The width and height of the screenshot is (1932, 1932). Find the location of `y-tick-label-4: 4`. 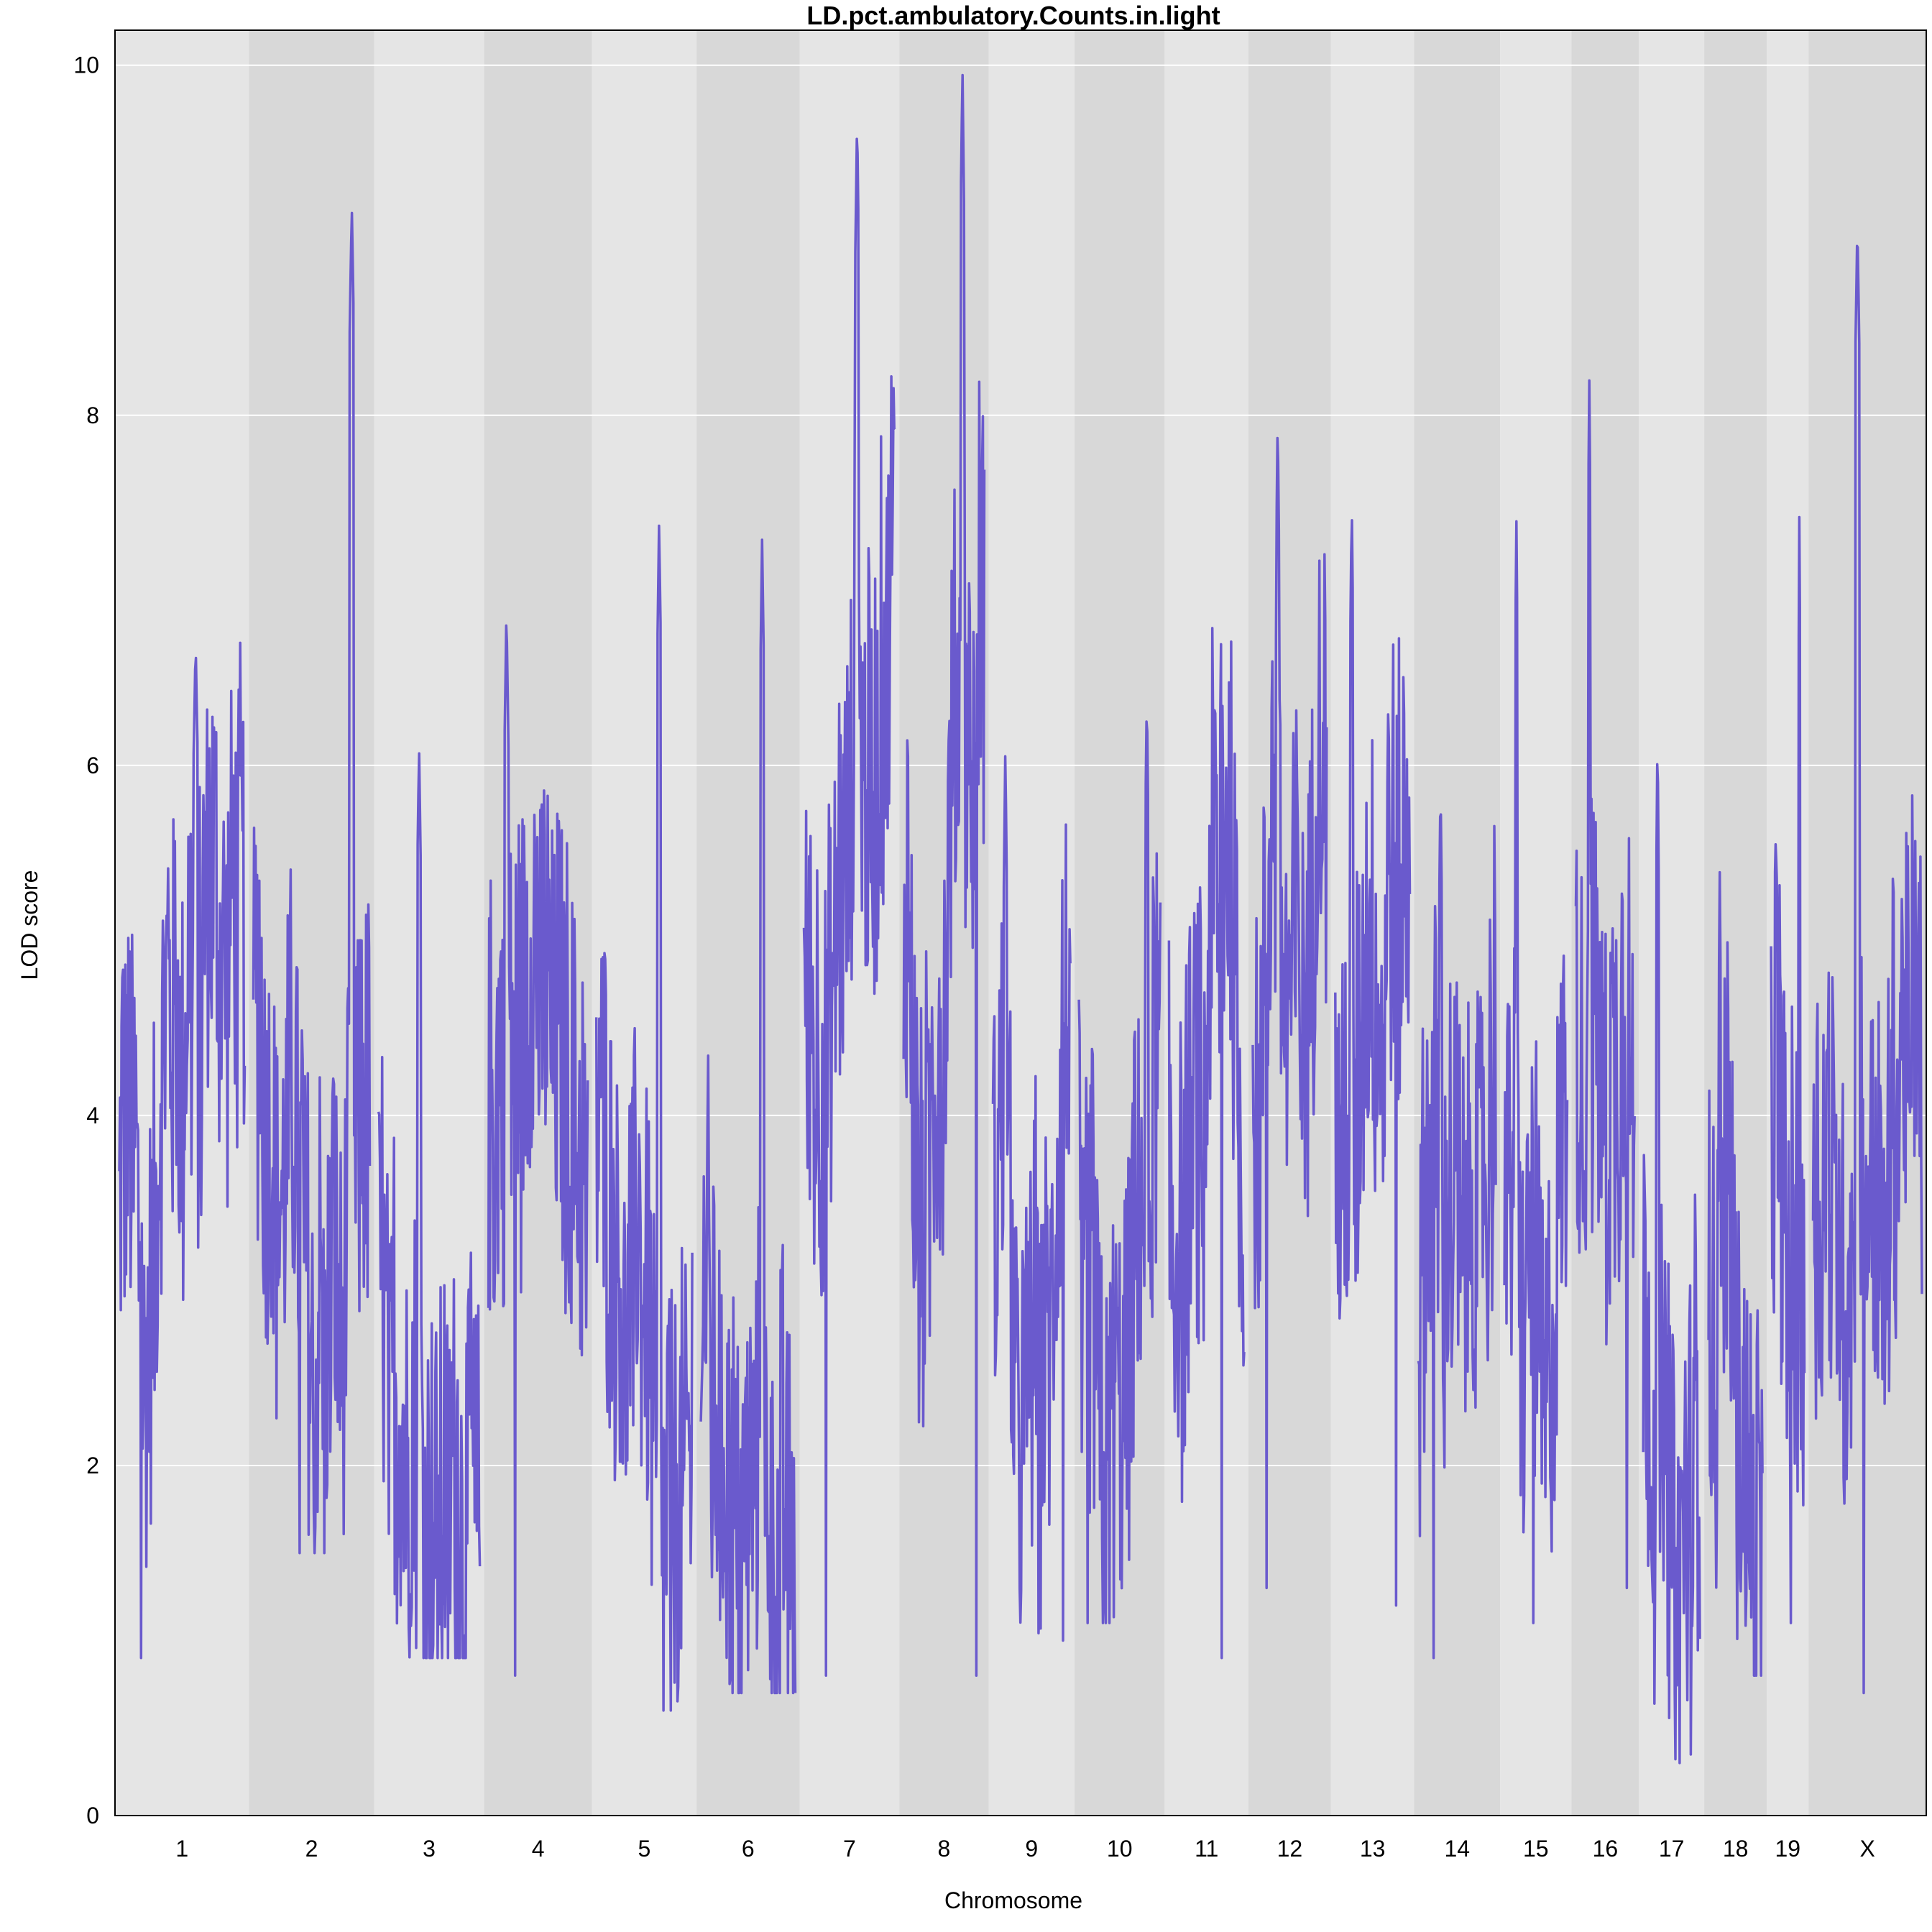

y-tick-label-4: 4 is located at coordinates (92, 1115).